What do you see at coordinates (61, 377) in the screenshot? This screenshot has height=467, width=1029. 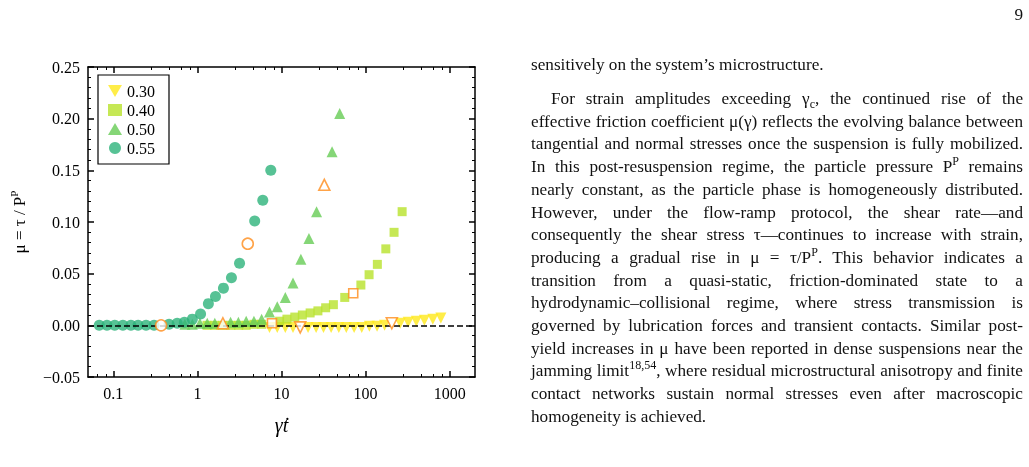 I see `y-tick-label: −0.05` at bounding box center [61, 377].